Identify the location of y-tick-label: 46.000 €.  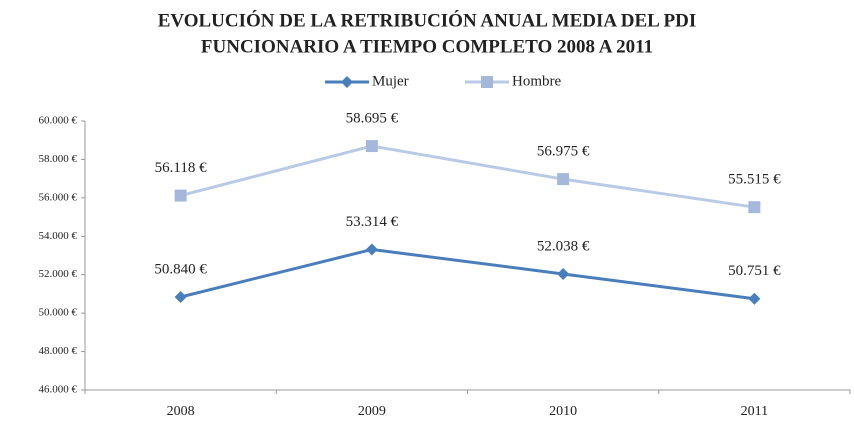
(58, 390).